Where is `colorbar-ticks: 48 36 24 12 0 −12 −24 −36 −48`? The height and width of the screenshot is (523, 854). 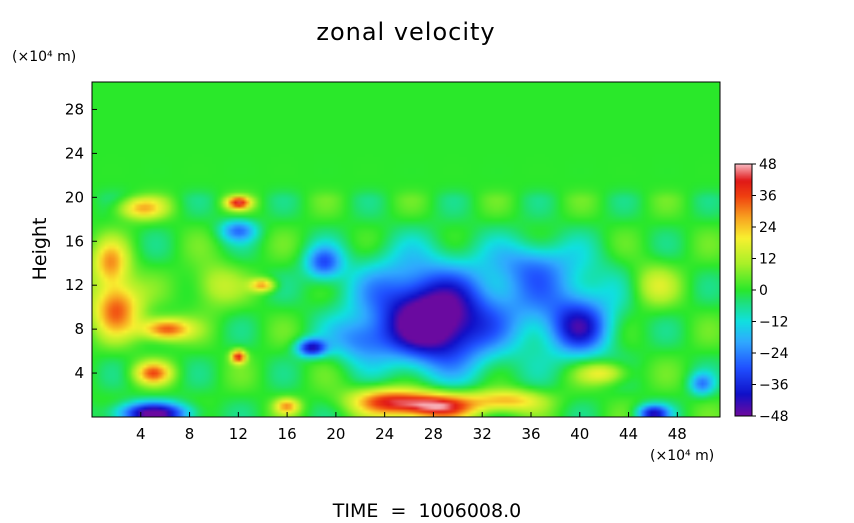 colorbar-ticks: 48 36 24 12 0 −12 −24 −36 −48 is located at coordinates (770, 291).